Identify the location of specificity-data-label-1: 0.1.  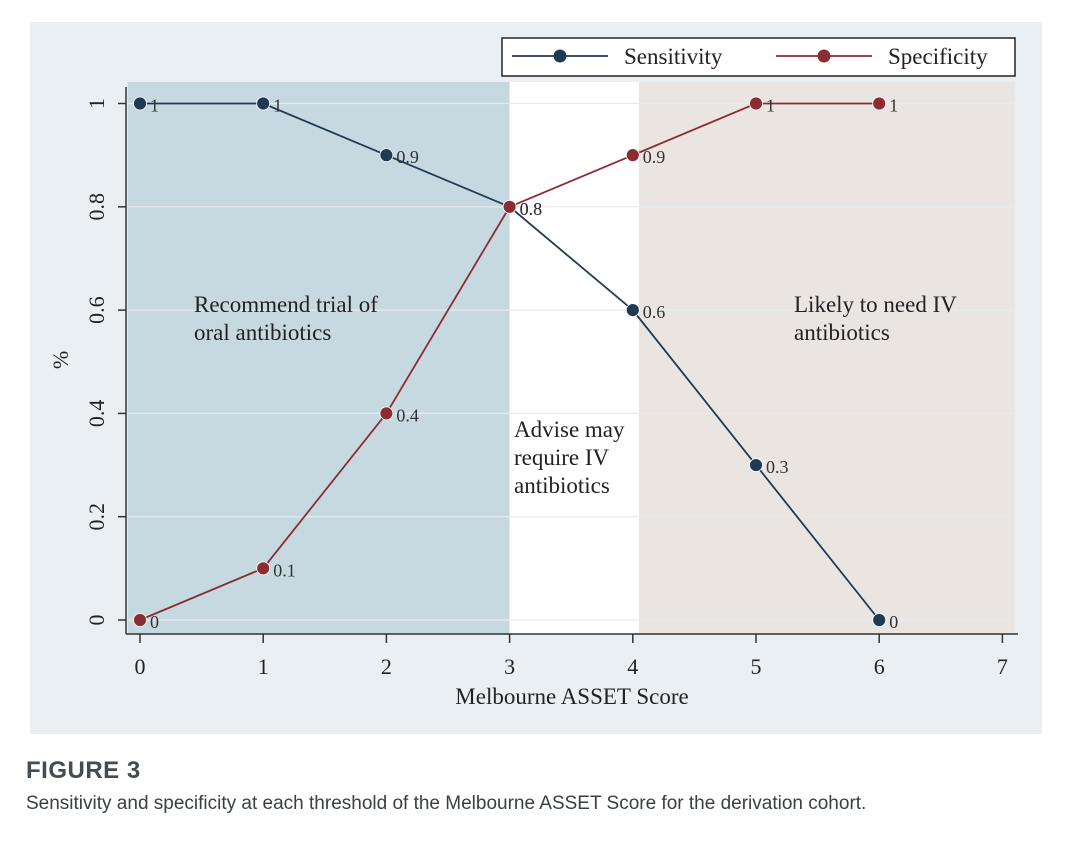
(284, 570).